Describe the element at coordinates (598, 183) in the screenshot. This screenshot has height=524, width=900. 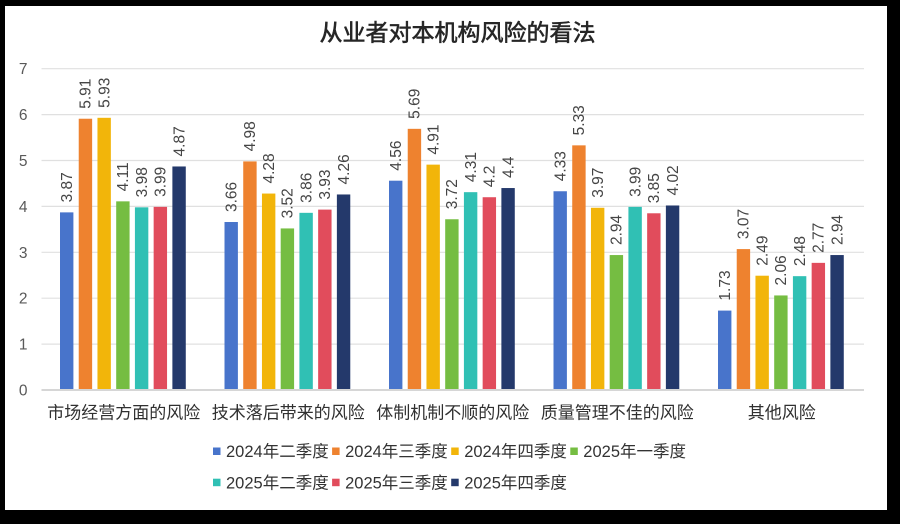
I see `svg-text: 3.97` at that location.